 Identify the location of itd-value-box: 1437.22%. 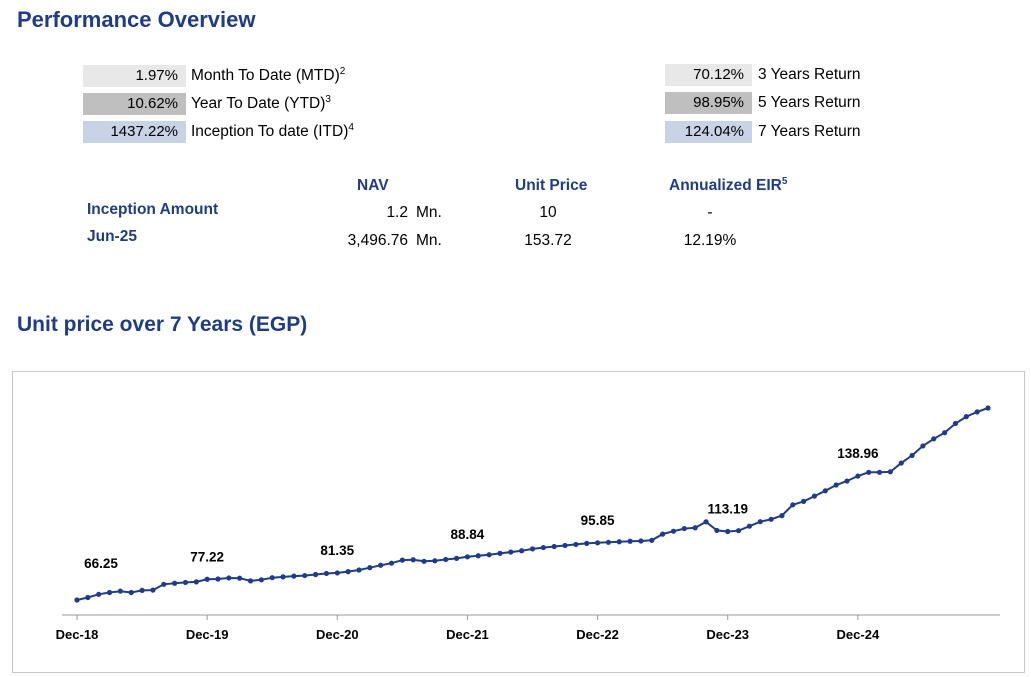
(134, 132).